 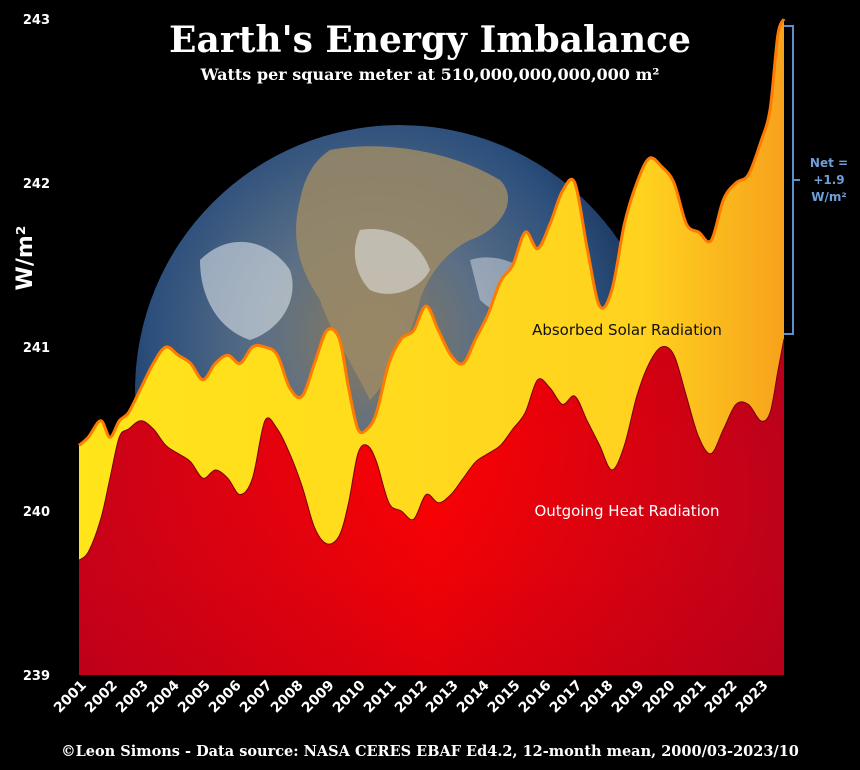 I want to click on x-tick-label: 2020, so click(x=659, y=696).